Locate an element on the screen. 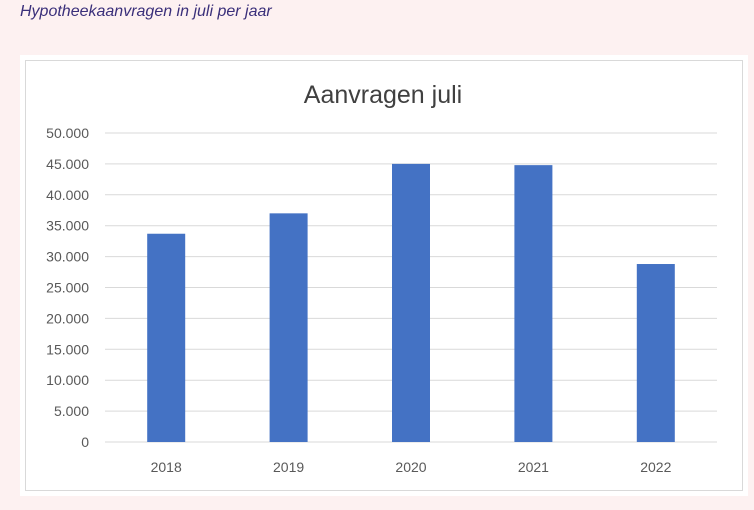 This screenshot has width=754, height=510. bar-2019 is located at coordinates (288, 327).